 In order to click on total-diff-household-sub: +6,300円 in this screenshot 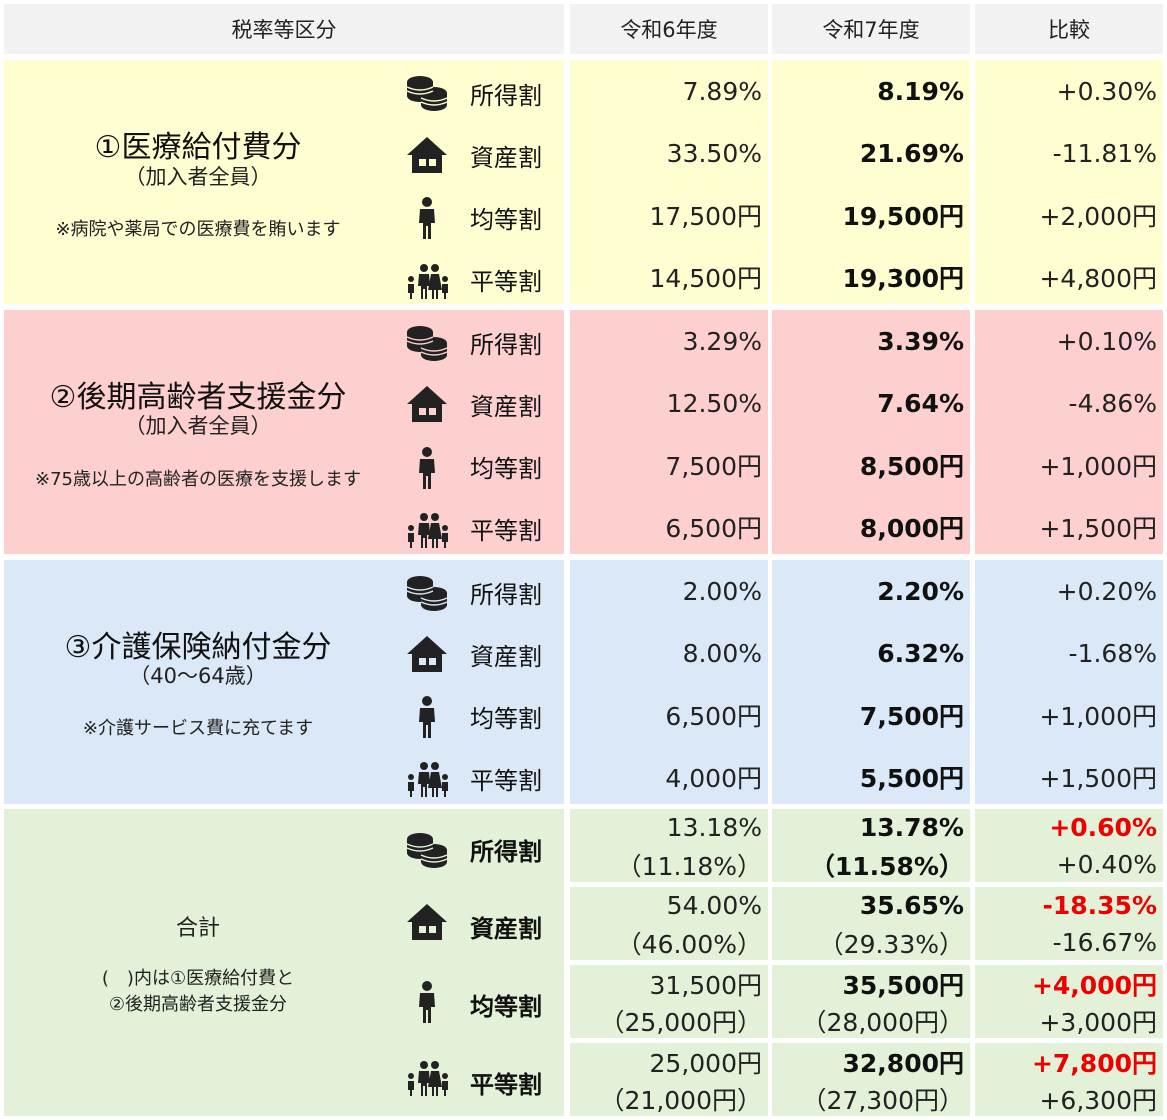, I will do `click(1098, 1100)`.